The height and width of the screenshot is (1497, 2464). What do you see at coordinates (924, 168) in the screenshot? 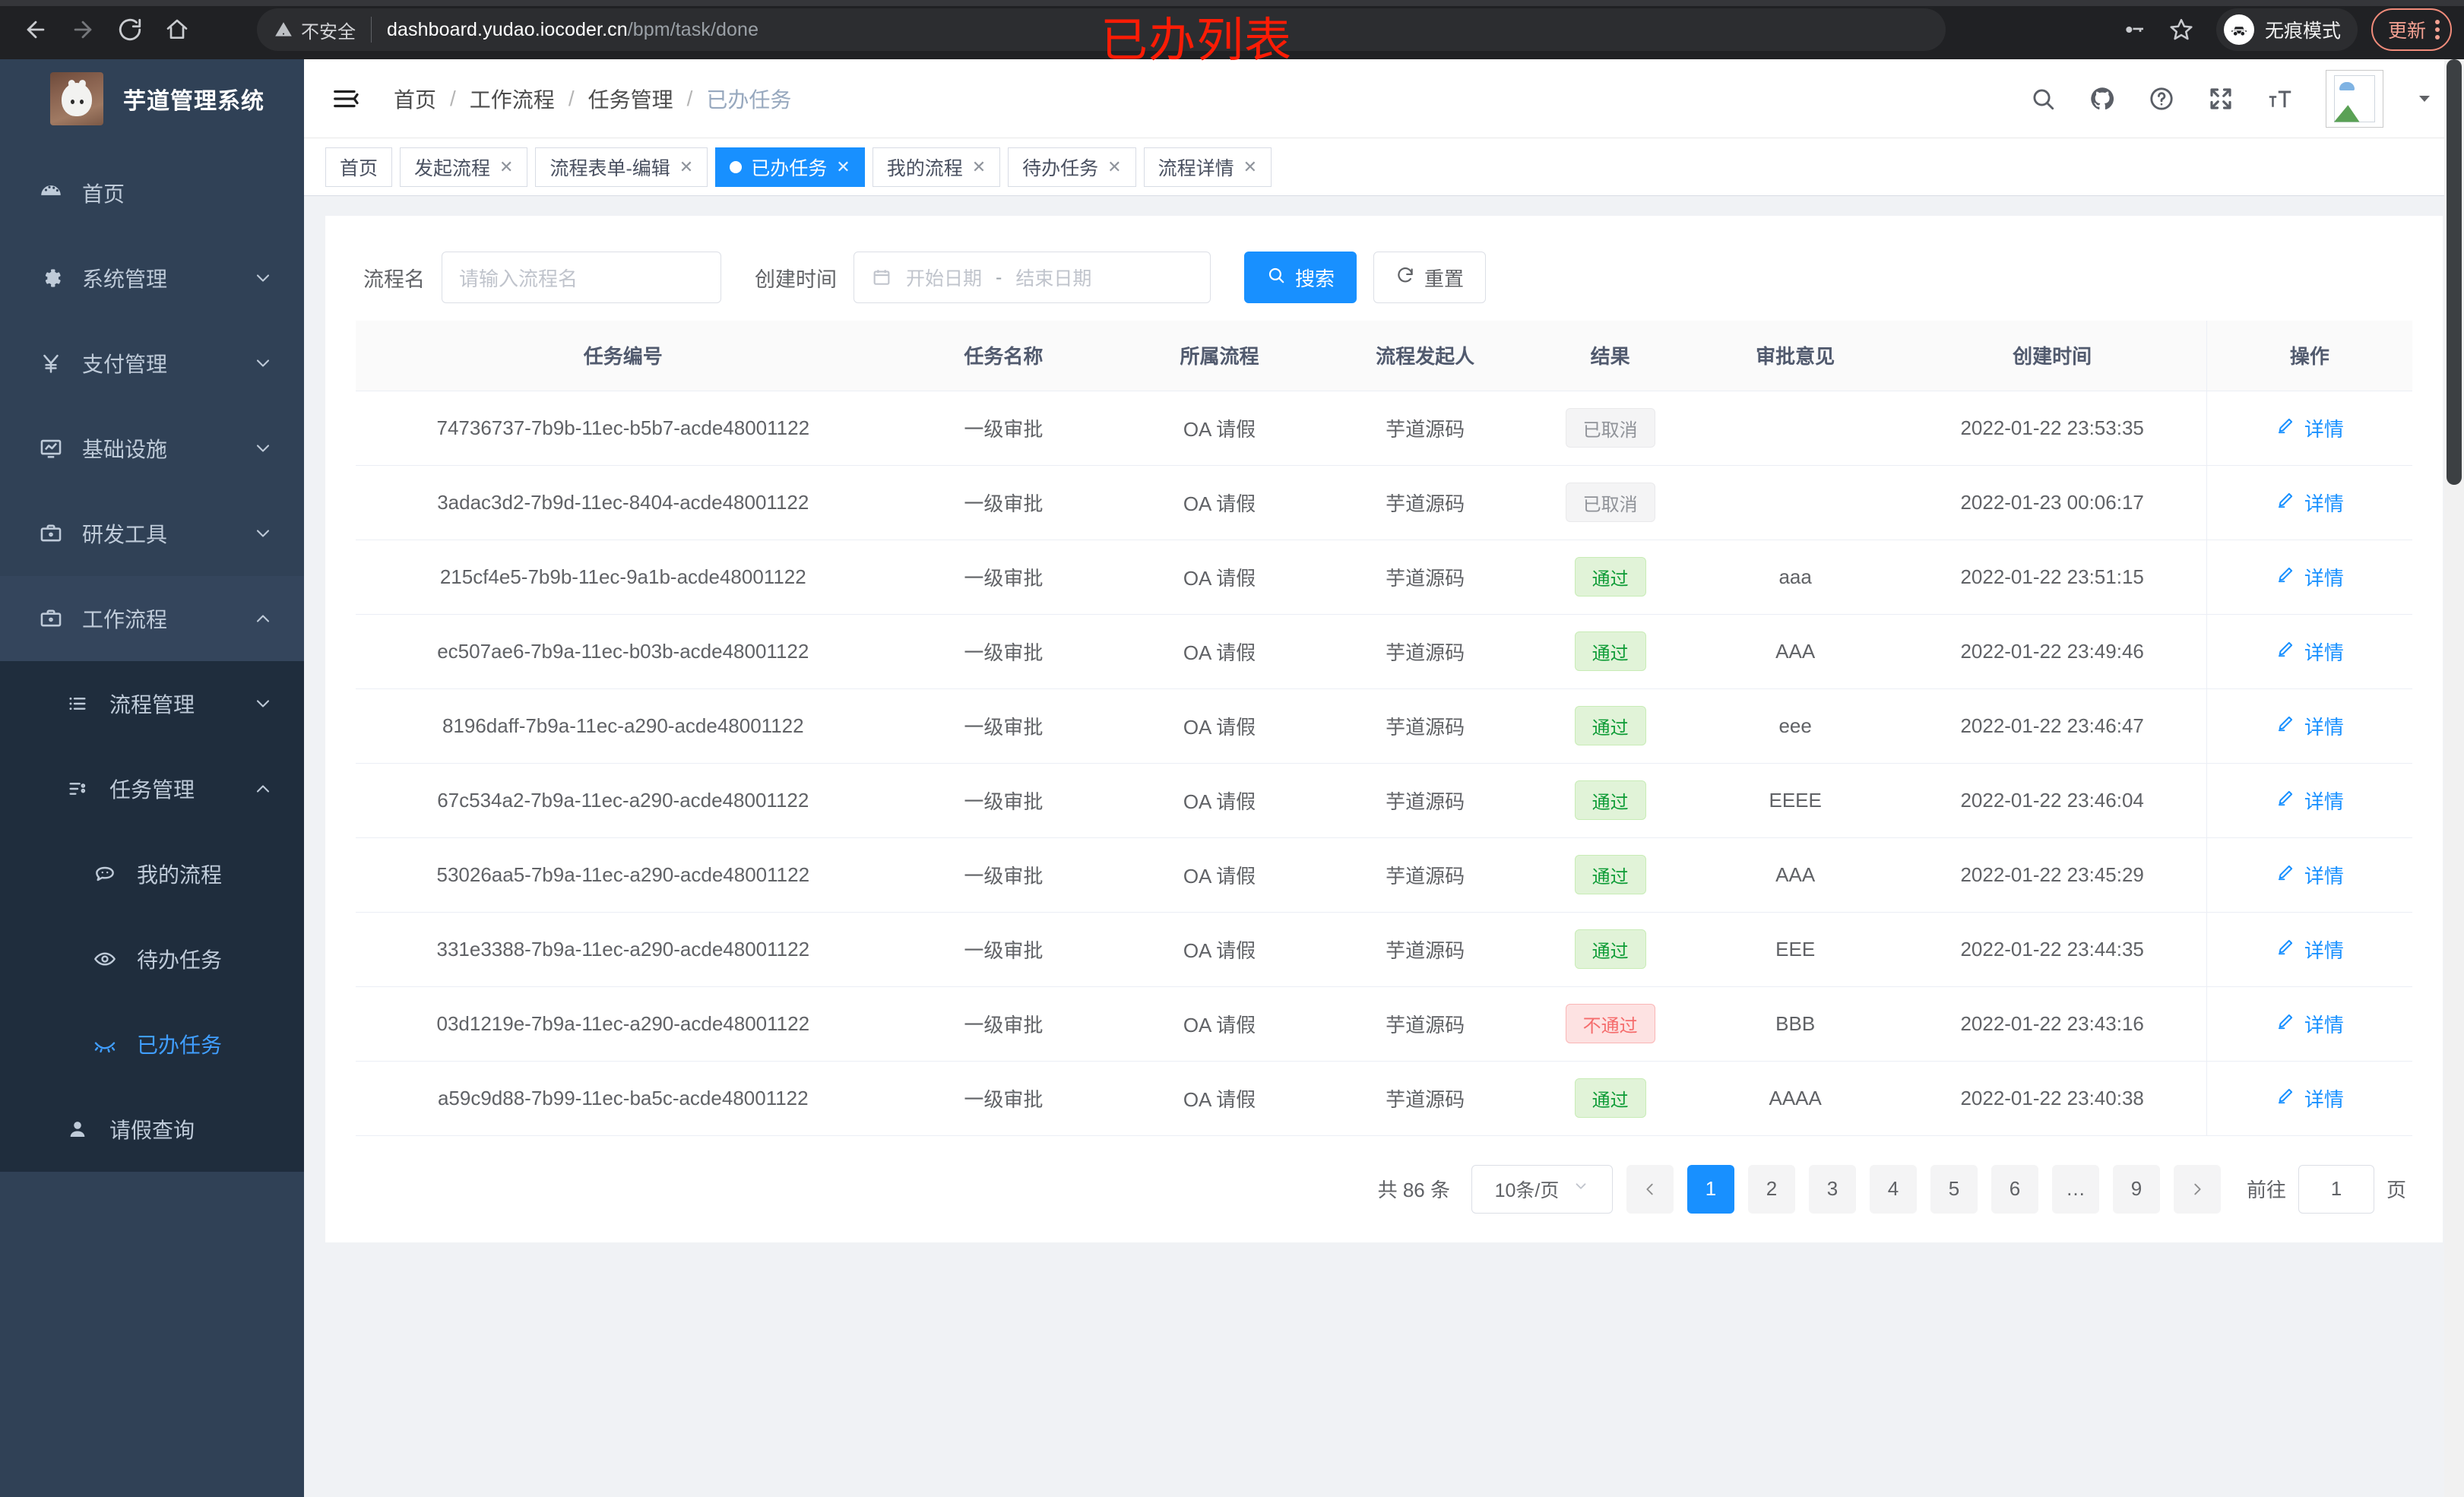
I see `tab-label: 我的流程` at bounding box center [924, 168].